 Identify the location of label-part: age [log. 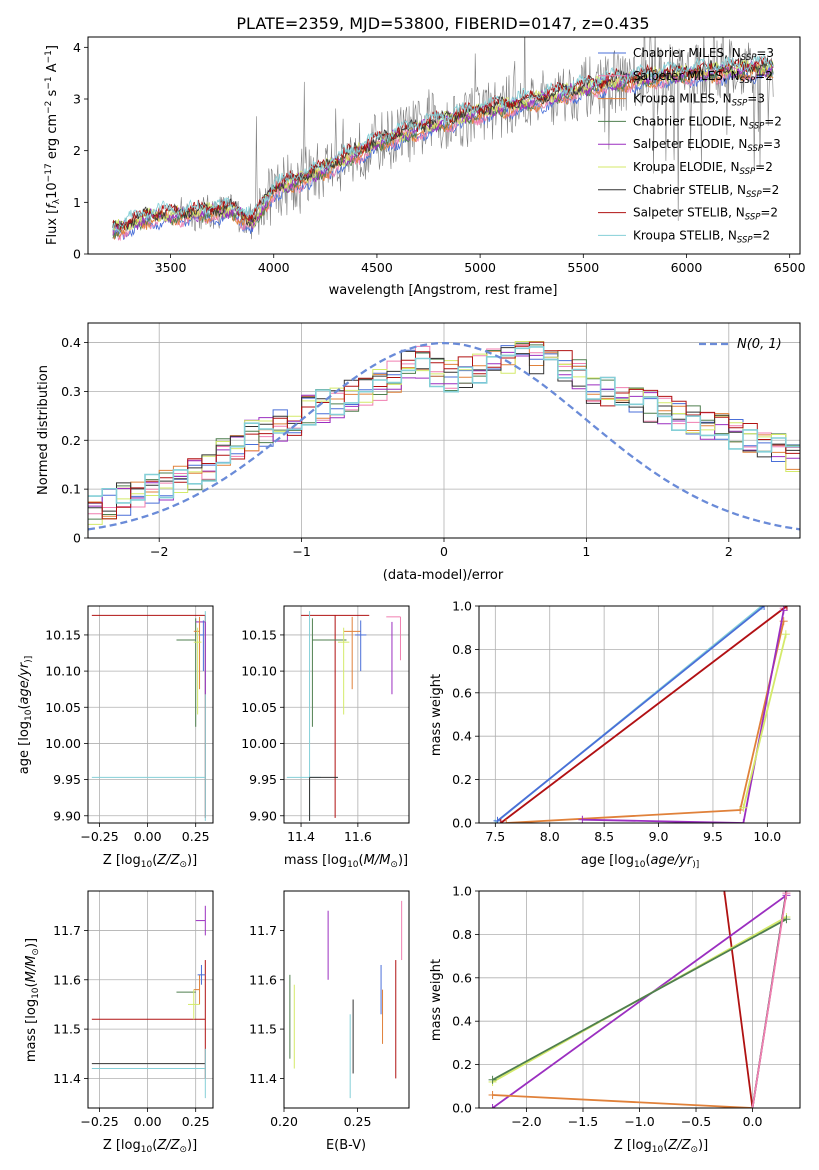
(607, 860).